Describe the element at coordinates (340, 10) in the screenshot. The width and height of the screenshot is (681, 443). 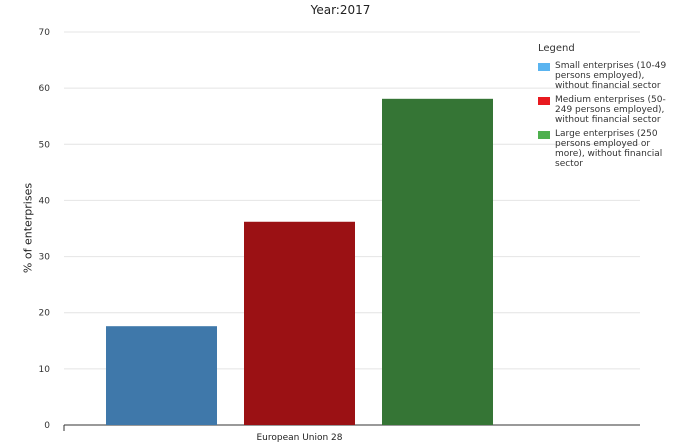
I see `chart-title: Year:2017` at that location.